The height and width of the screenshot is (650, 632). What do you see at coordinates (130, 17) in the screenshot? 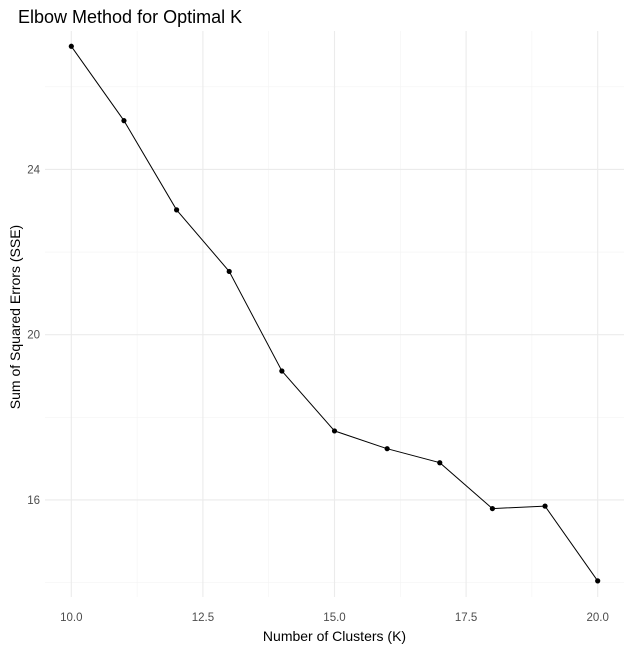
I see `chart-title: Elbow Method for Optimal K` at bounding box center [130, 17].